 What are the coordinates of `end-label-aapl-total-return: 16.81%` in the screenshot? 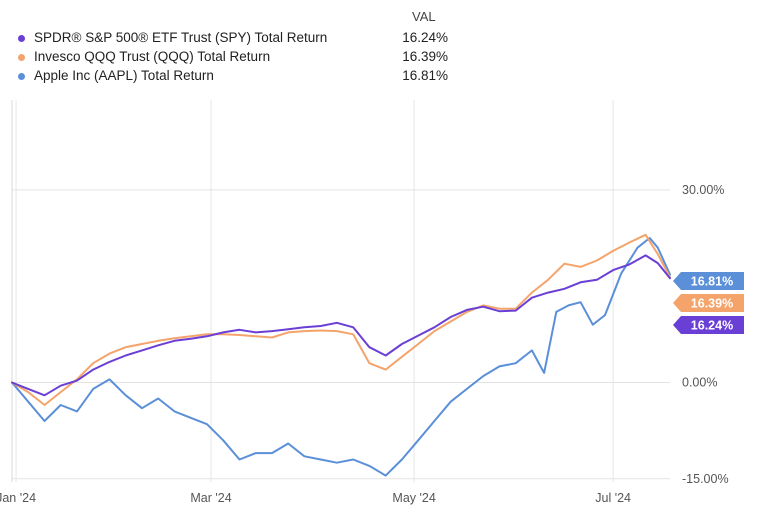 It's located at (712, 282).